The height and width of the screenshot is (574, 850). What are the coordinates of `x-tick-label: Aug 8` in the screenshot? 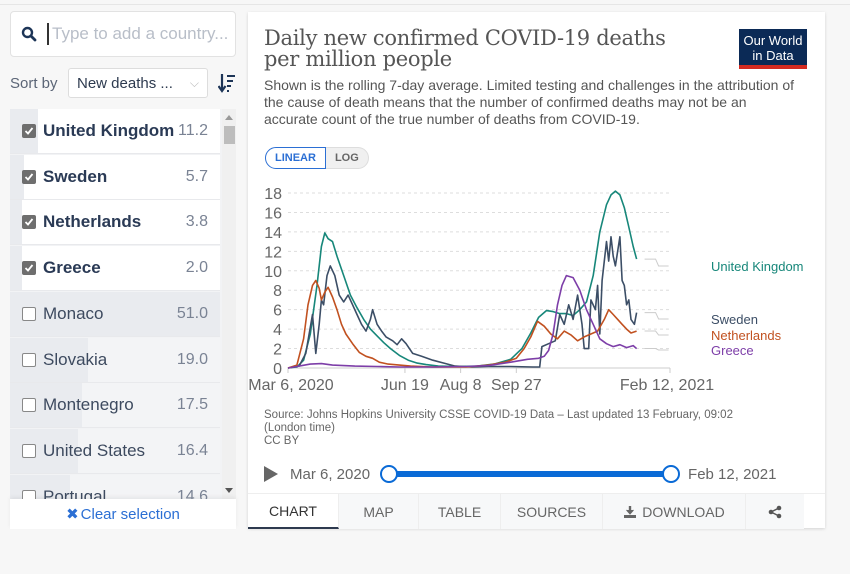 It's located at (461, 385).